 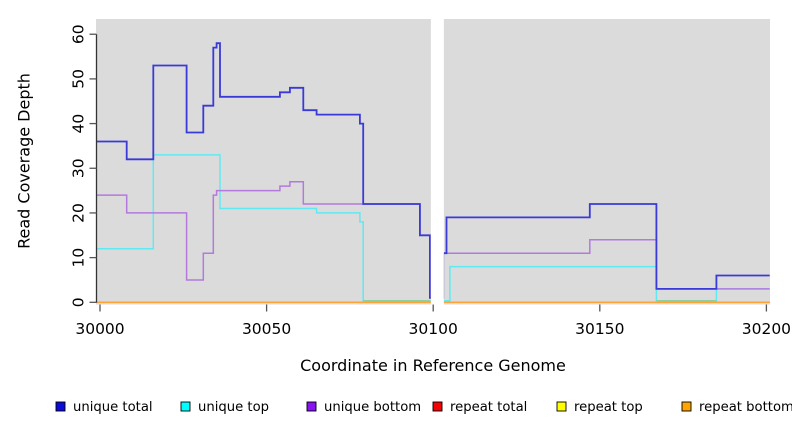 What do you see at coordinates (766, 329) in the screenshot?
I see `x-tick-label: 30200` at bounding box center [766, 329].